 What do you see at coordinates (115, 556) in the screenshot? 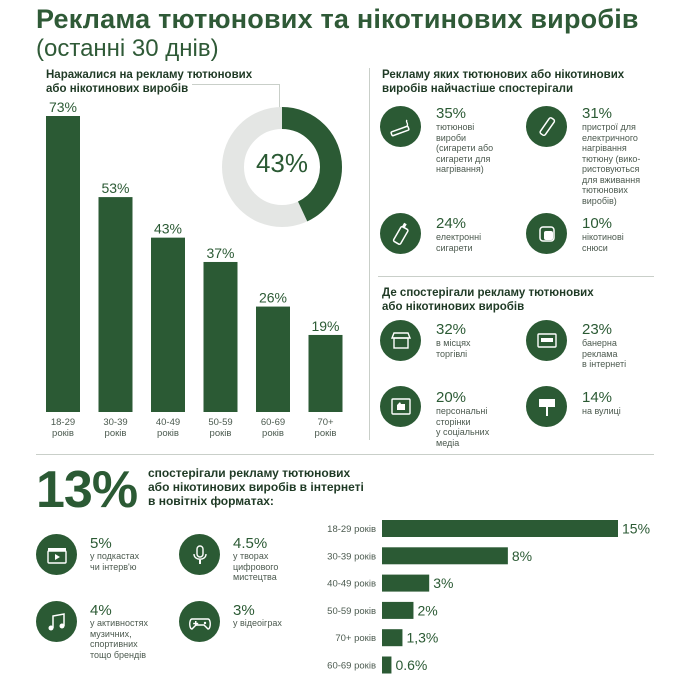
I see `desc-line: у подкастах` at bounding box center [115, 556].